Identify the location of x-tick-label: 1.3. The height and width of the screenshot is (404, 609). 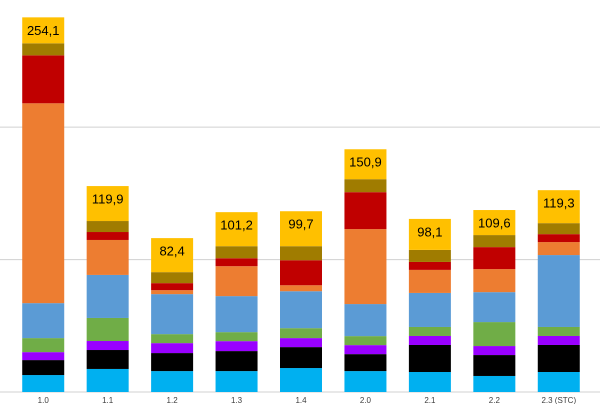
(237, 400).